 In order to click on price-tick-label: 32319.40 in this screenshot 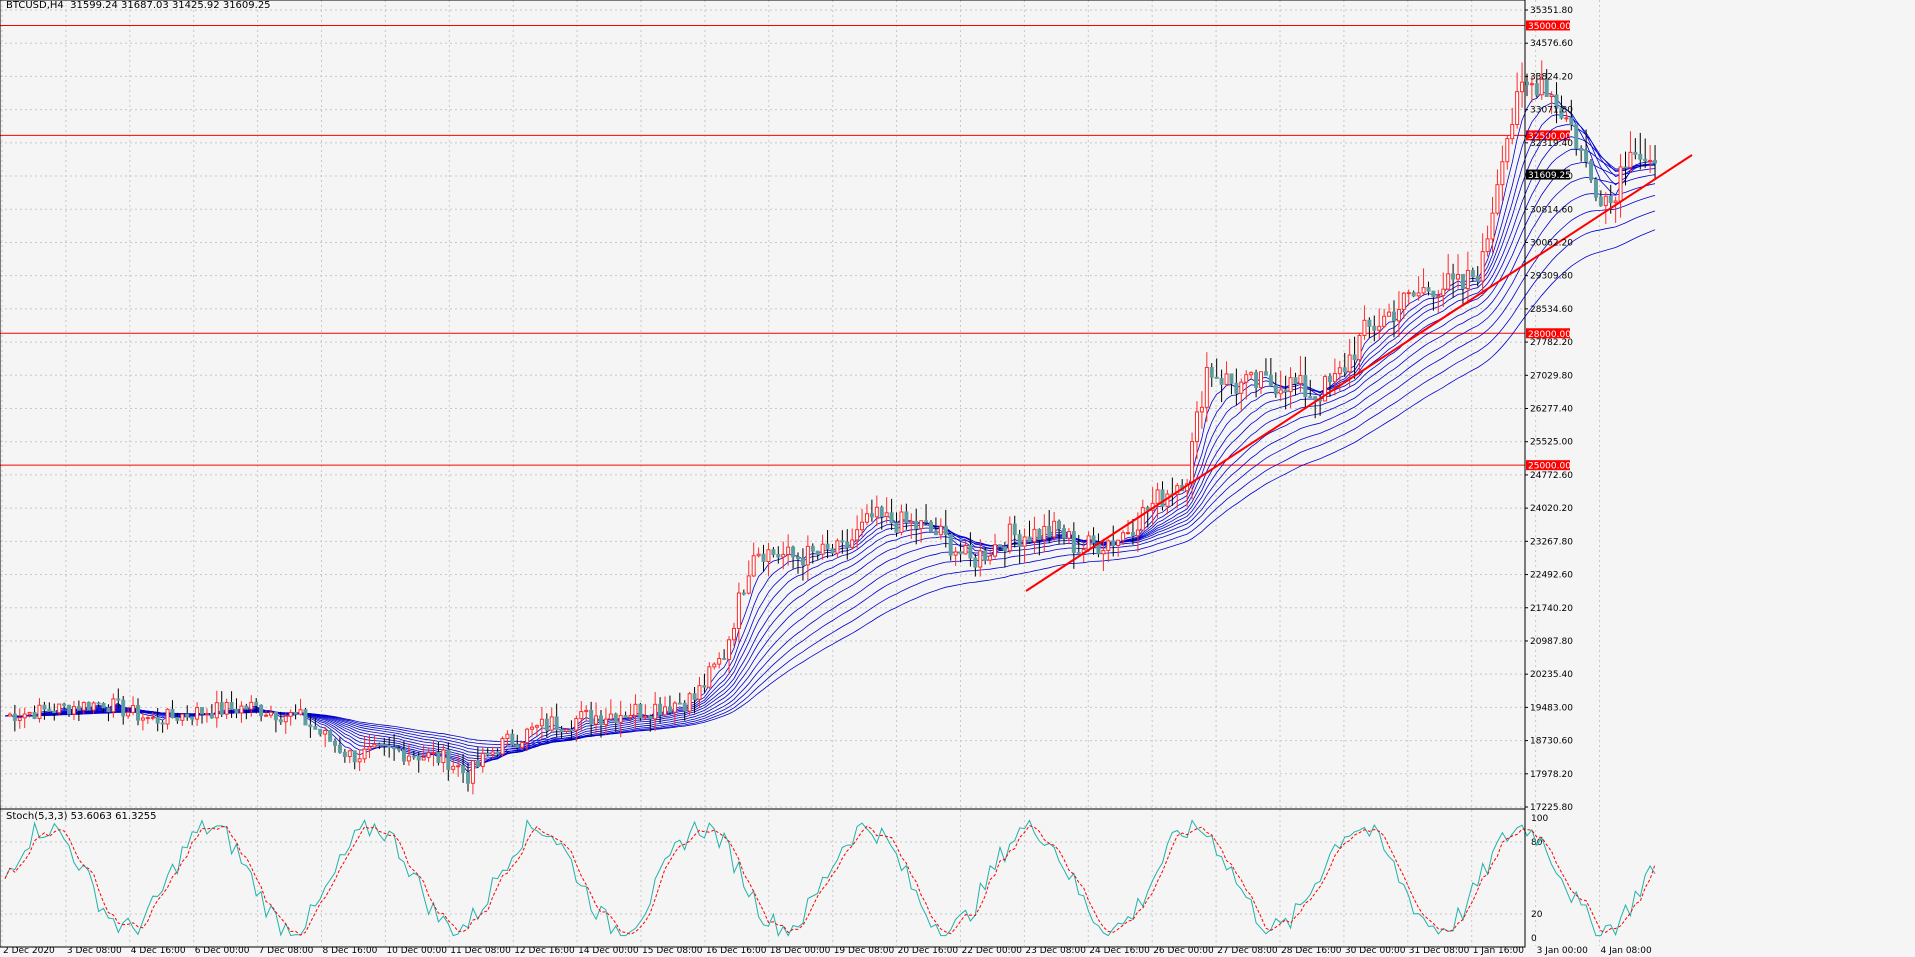, I will do `click(1551, 144)`.